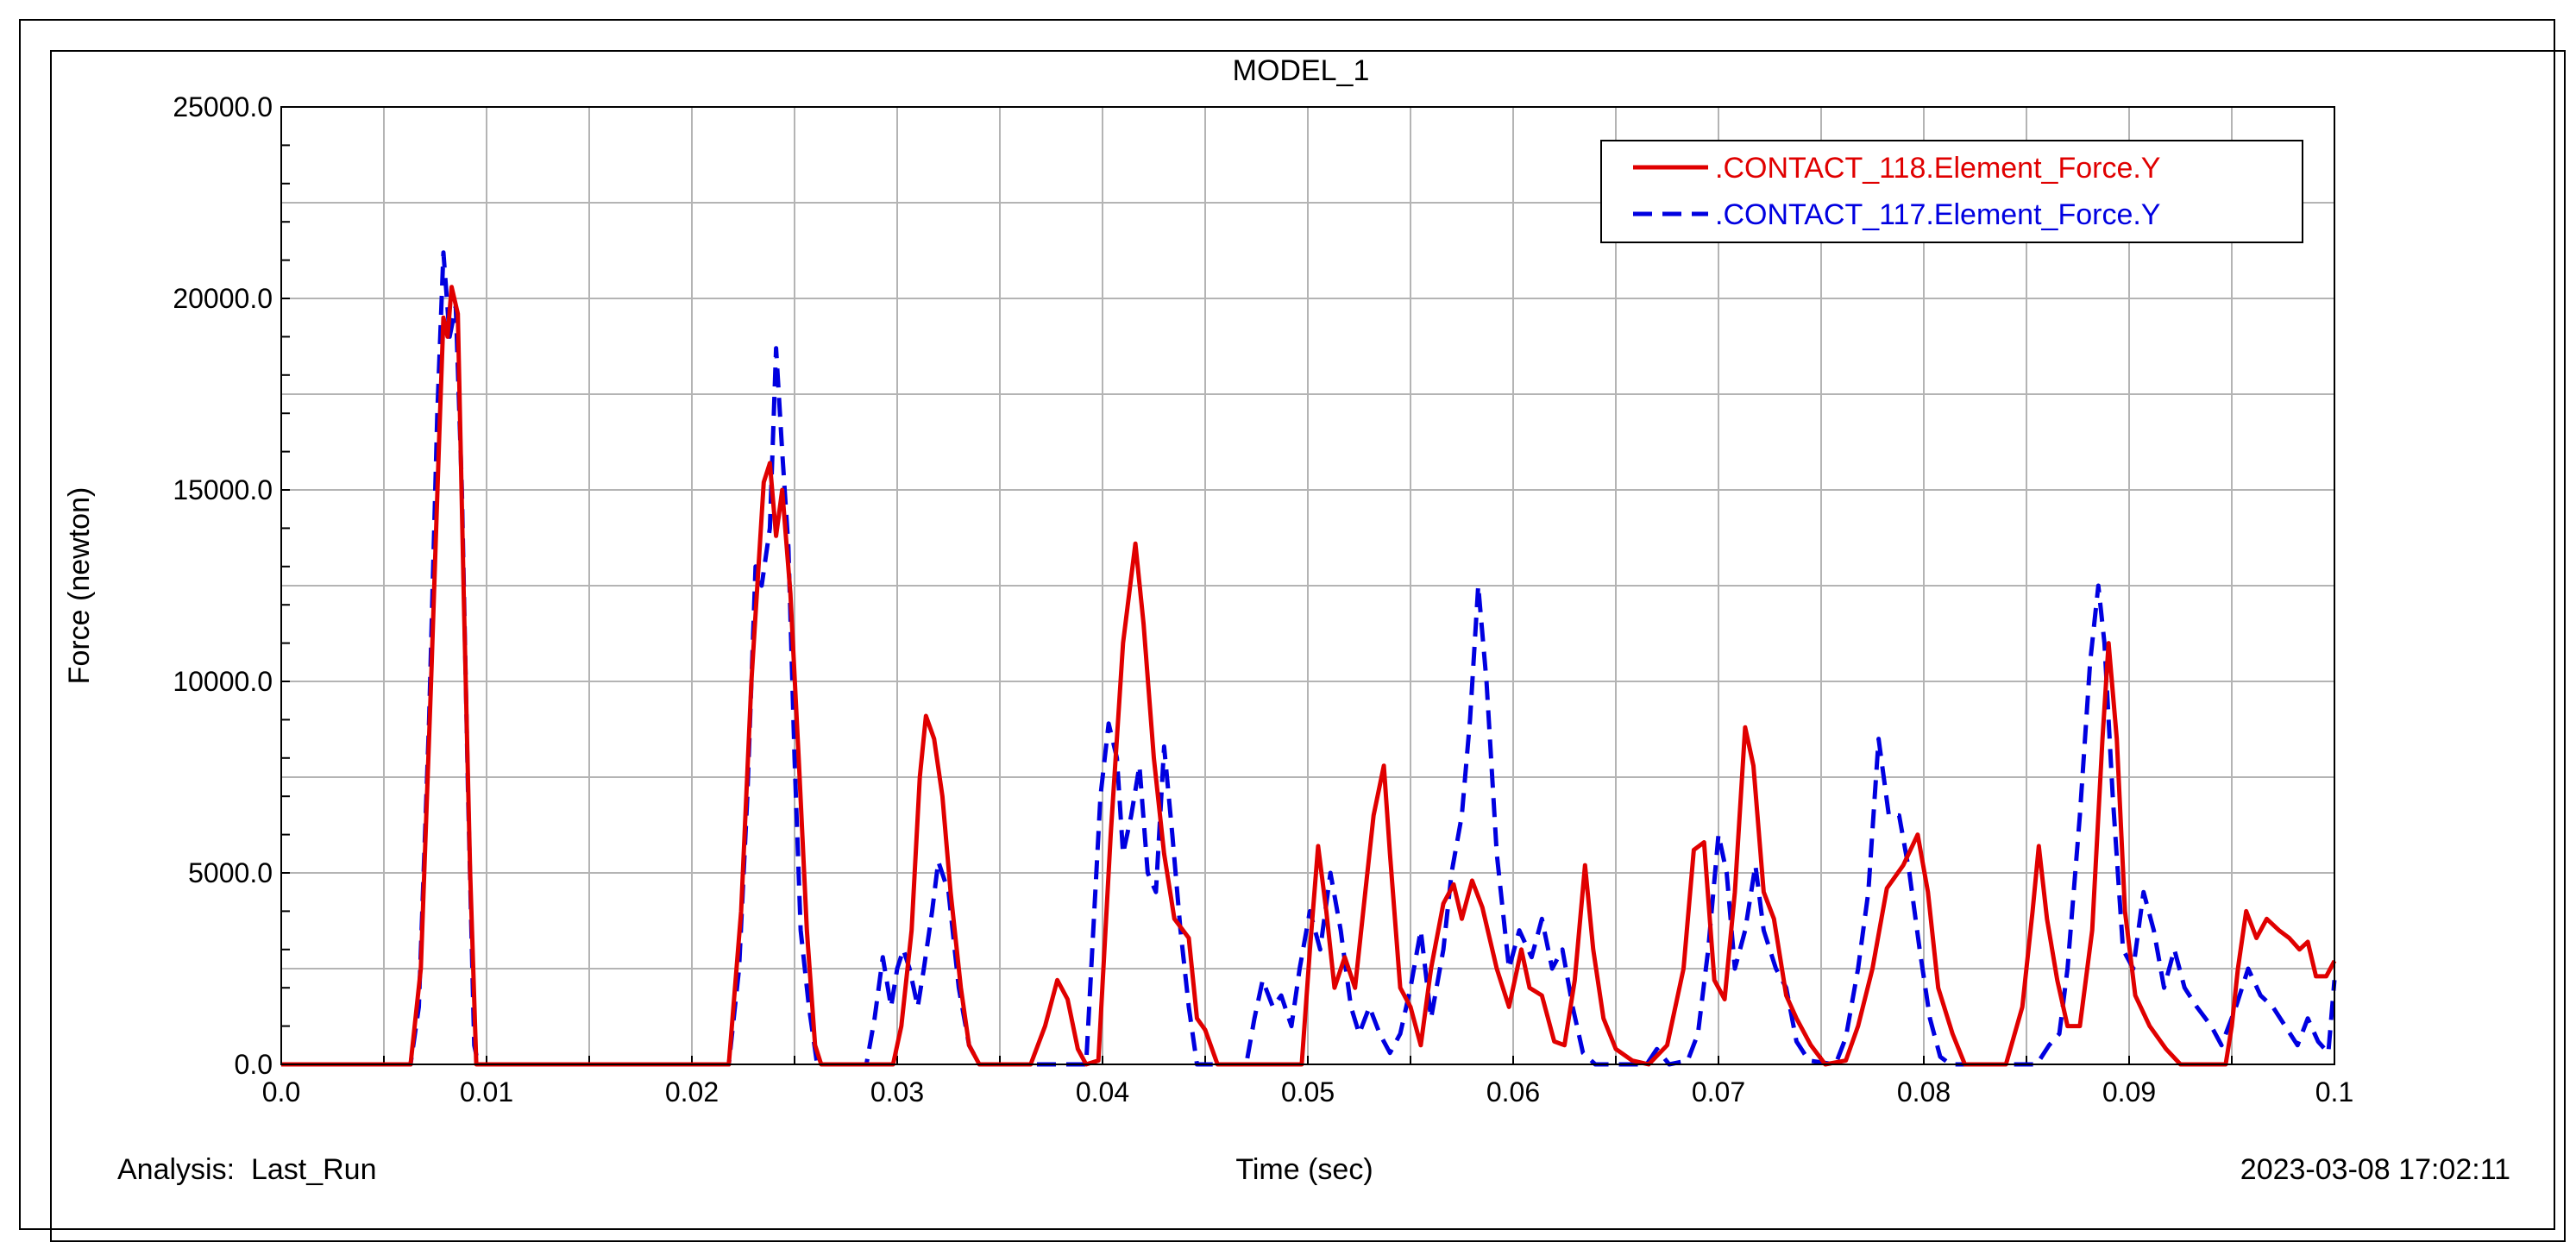 The image size is (2576, 1255). I want to click on x-tick-label: 0.05, so click(1308, 1092).